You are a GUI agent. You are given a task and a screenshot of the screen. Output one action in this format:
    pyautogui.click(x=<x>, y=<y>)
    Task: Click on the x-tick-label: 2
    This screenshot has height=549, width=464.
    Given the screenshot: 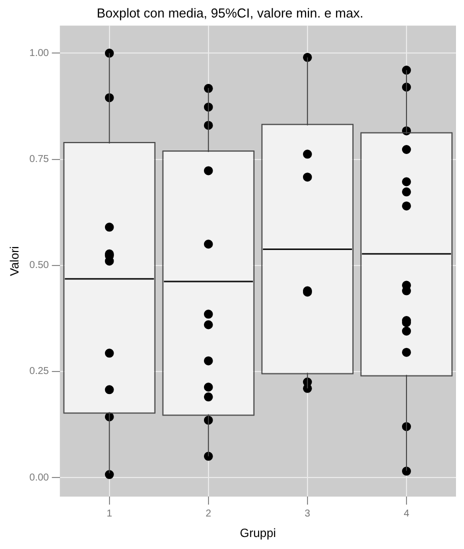 What is the action you would take?
    pyautogui.click(x=209, y=514)
    